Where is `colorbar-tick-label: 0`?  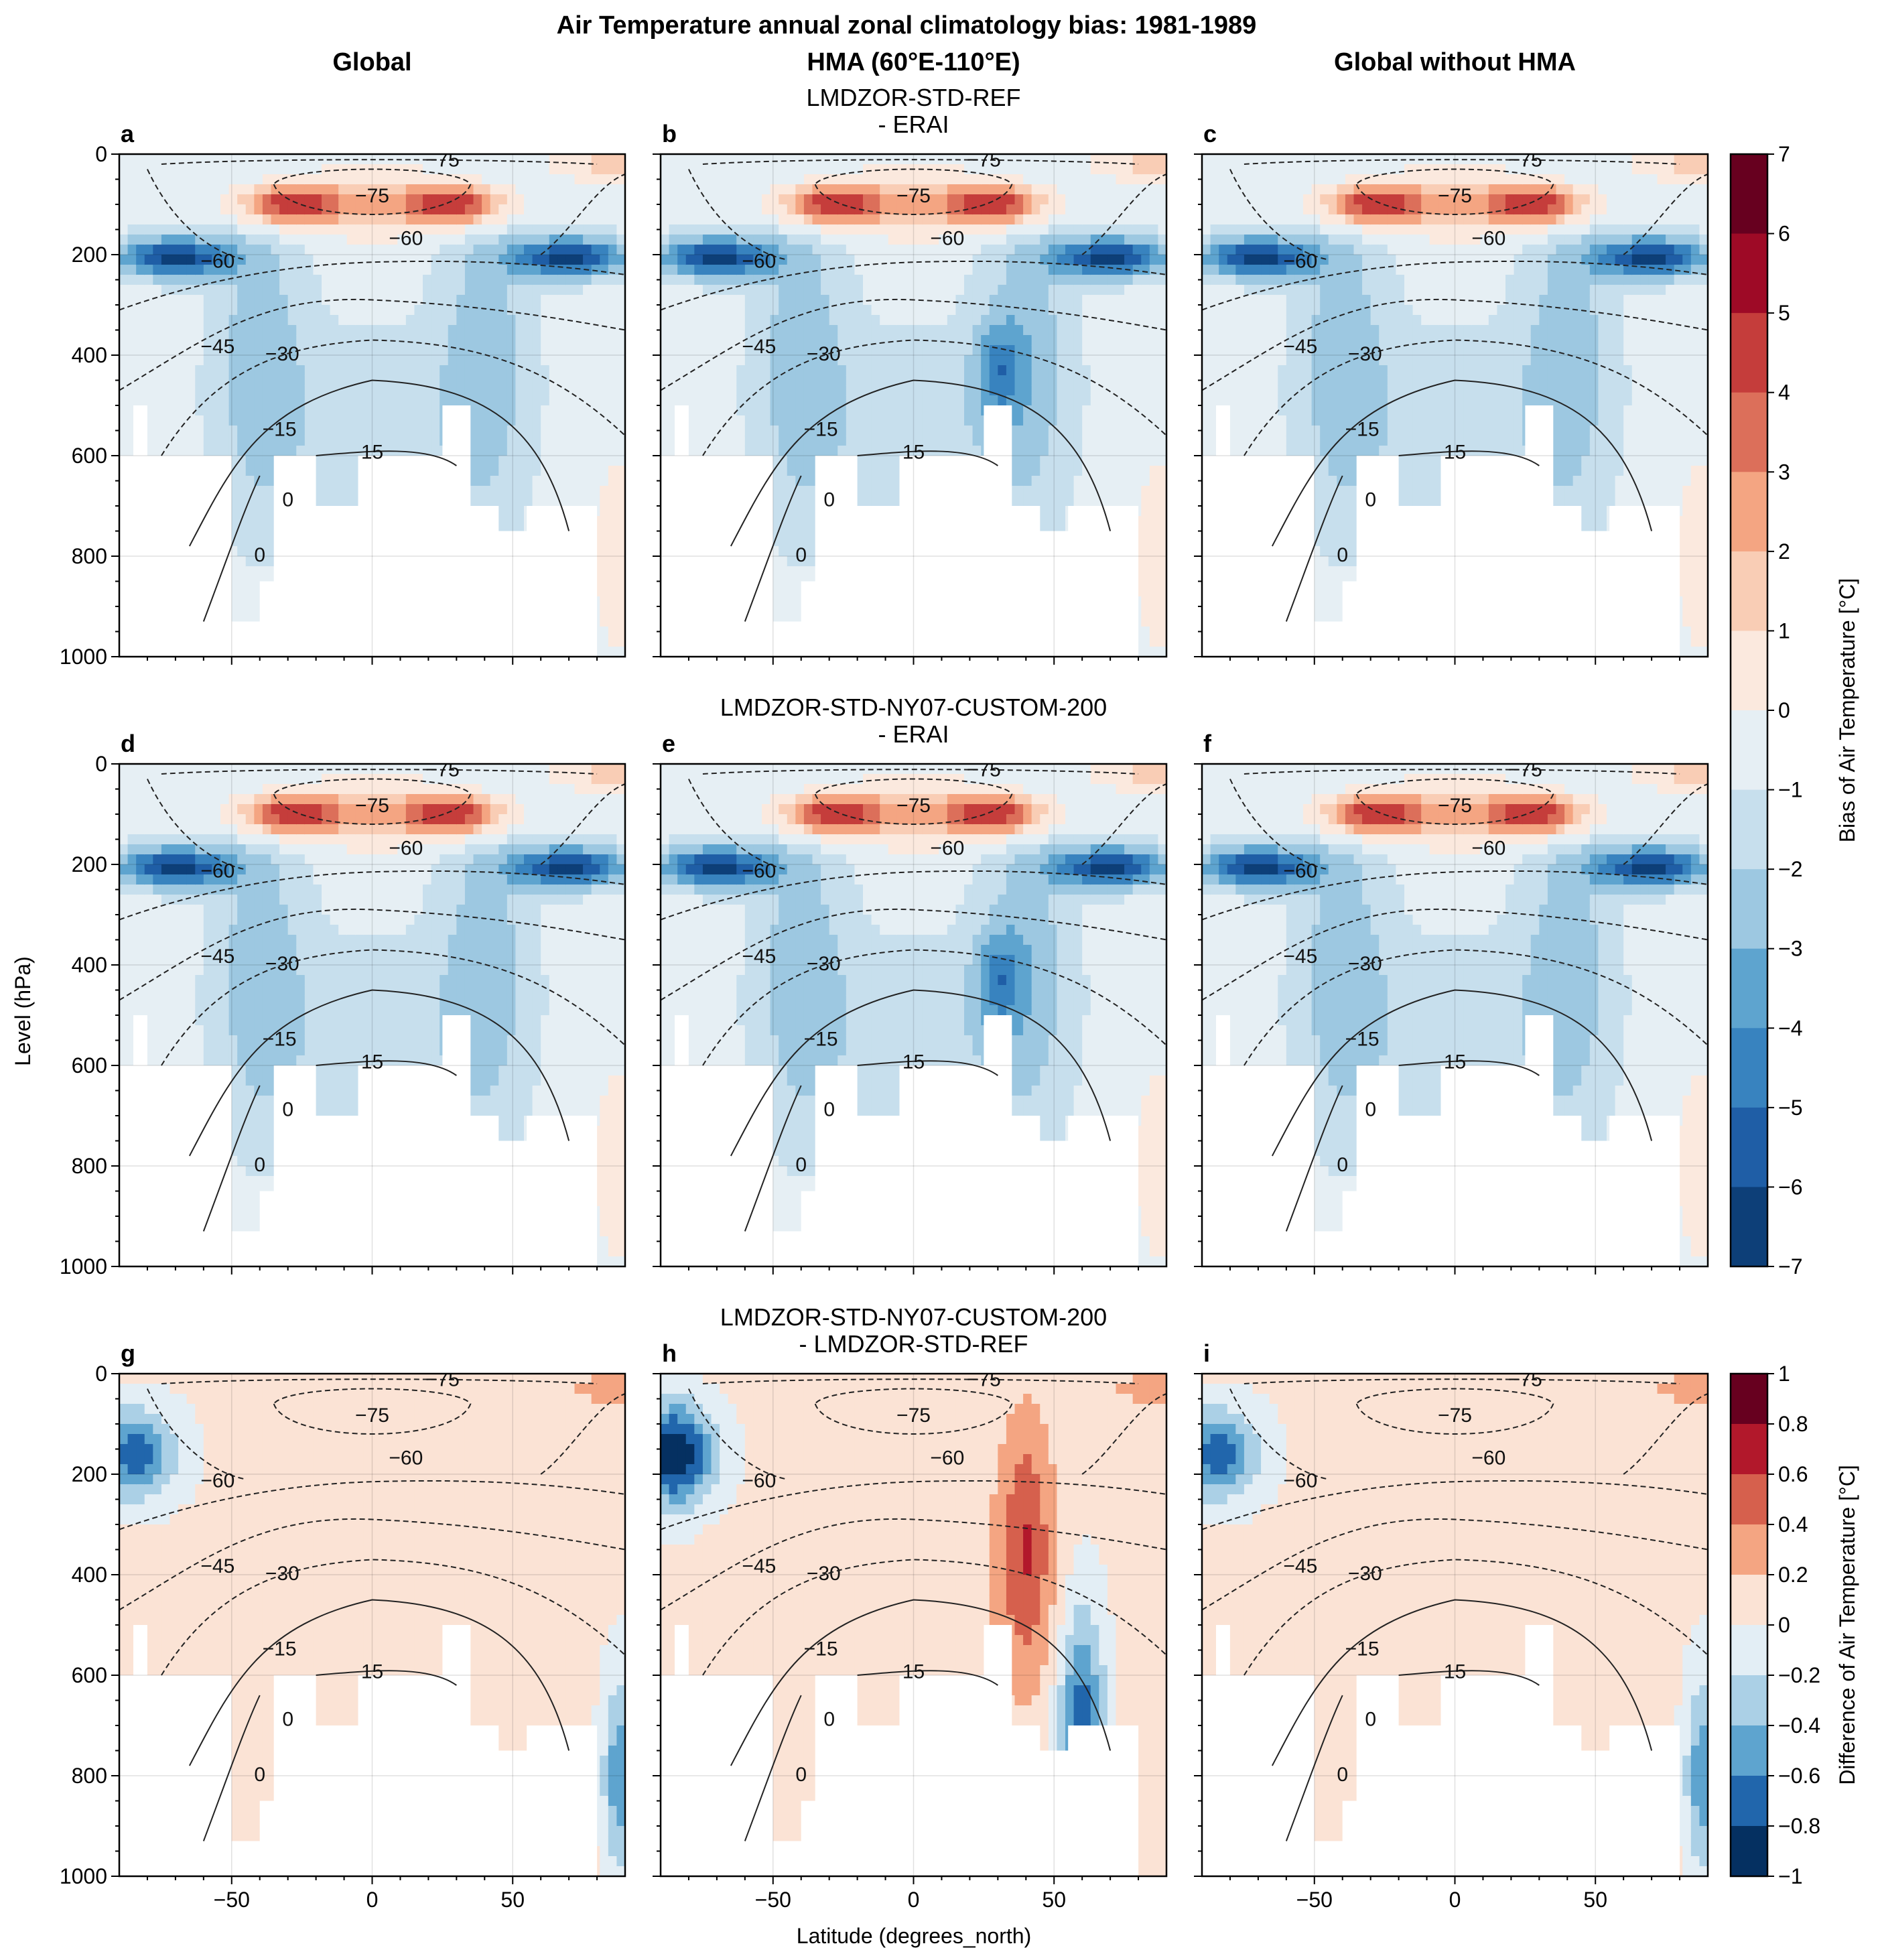 colorbar-tick-label: 0 is located at coordinates (1784, 710).